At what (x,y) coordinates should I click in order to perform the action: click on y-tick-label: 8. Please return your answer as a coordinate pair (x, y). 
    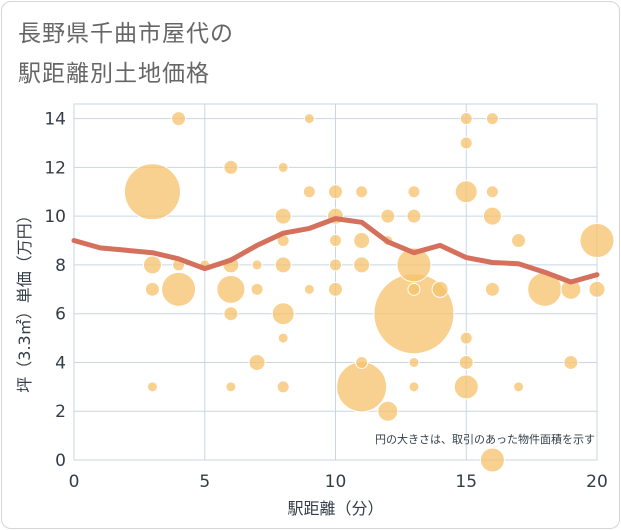
    Looking at the image, I should click on (60, 266).